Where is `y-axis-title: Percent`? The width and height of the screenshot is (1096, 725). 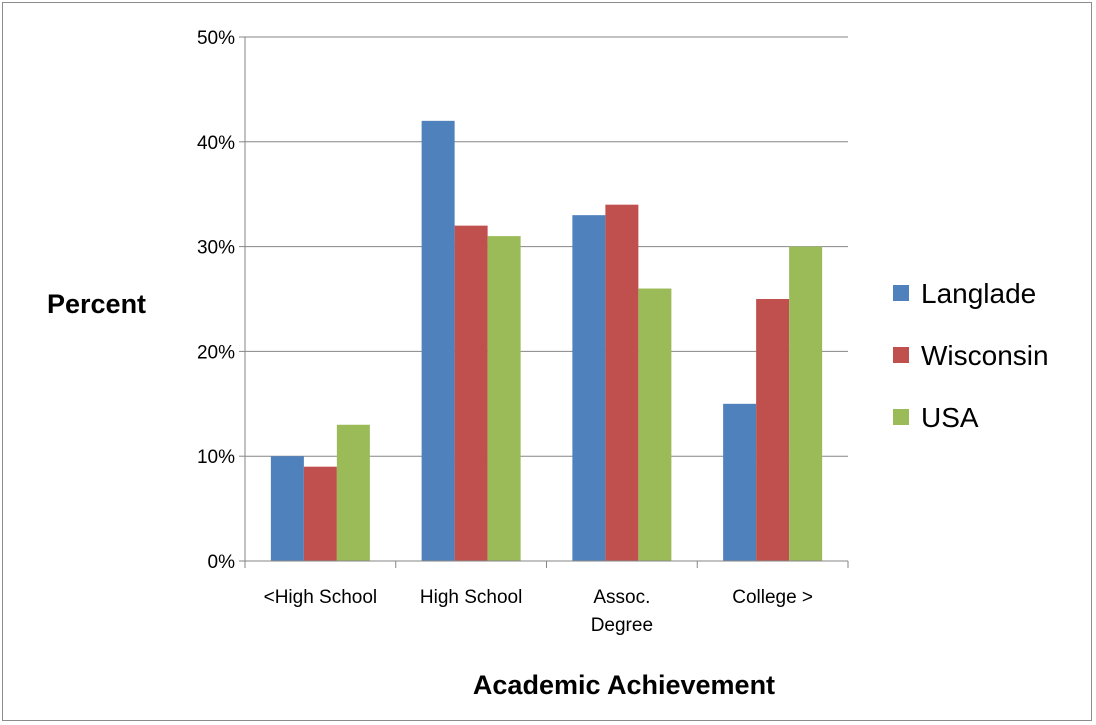 y-axis-title: Percent is located at coordinates (96, 304).